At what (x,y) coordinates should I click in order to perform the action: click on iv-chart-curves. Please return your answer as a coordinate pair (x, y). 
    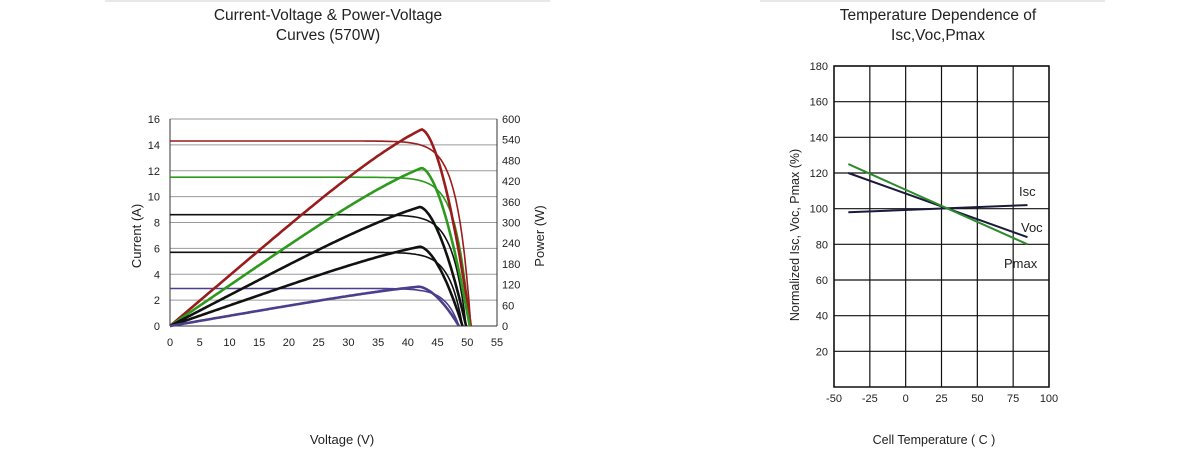
    Looking at the image, I should click on (321, 227).